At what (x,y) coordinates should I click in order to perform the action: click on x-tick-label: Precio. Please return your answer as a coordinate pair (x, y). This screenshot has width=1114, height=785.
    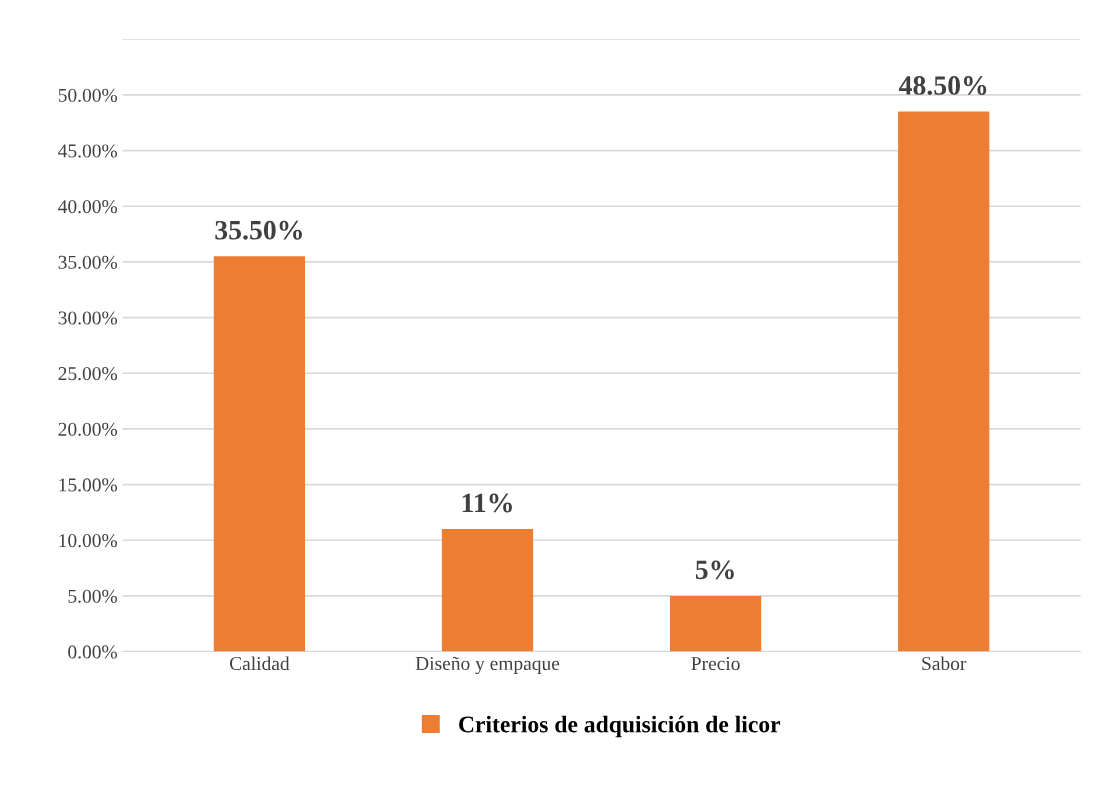
    Looking at the image, I should click on (715, 664).